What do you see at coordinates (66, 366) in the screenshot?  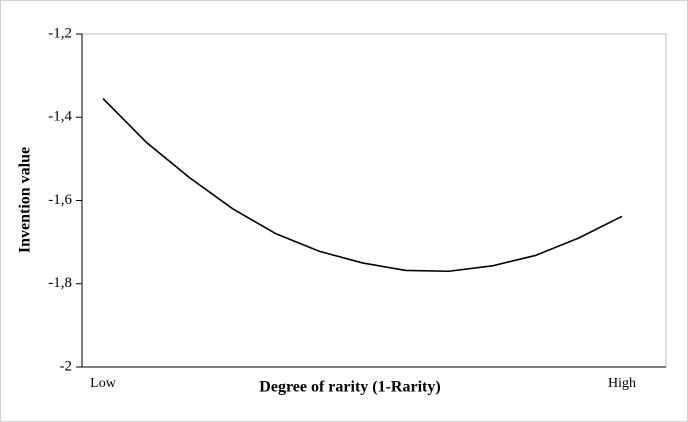 I see `y-tick-label: -2` at bounding box center [66, 366].